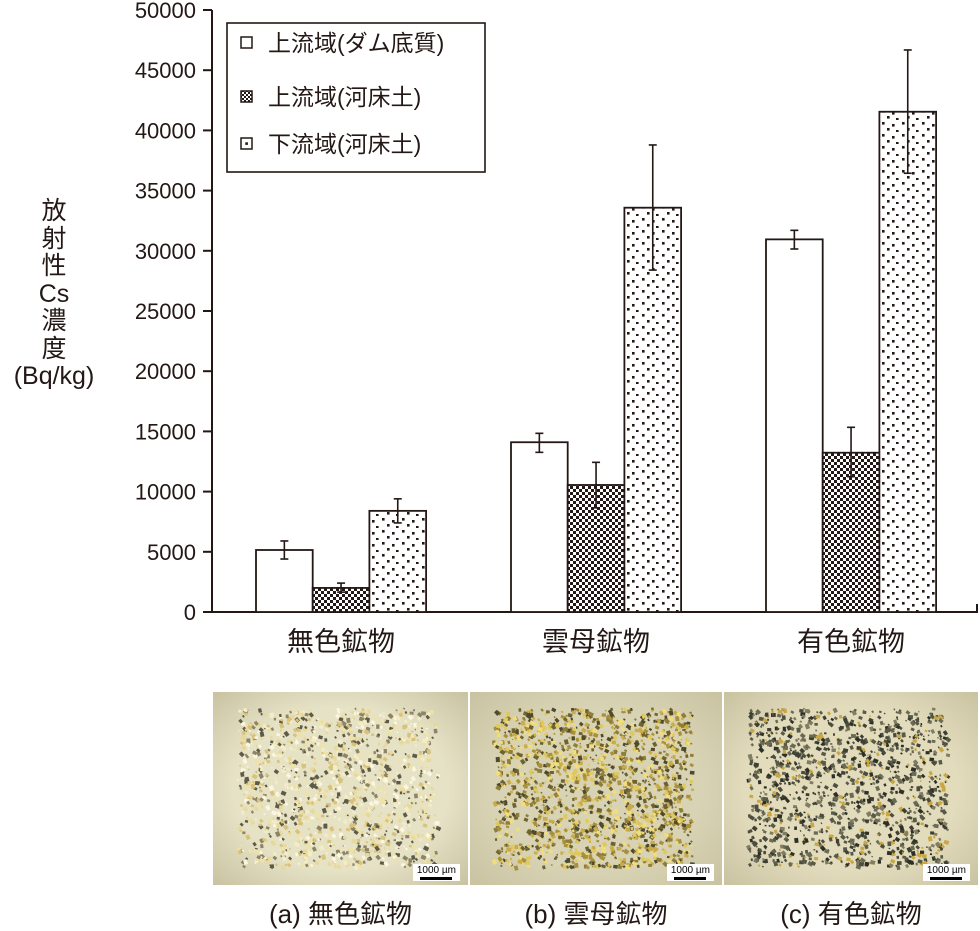 The image size is (980, 931). What do you see at coordinates (596, 914) in the screenshot?
I see `photo-caption-b: (b) 雲母鉱物` at bounding box center [596, 914].